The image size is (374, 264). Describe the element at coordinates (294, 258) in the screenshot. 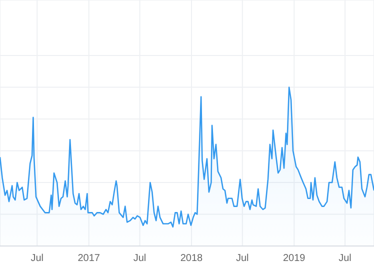

I see `x-tick-label: 2019` at that location.